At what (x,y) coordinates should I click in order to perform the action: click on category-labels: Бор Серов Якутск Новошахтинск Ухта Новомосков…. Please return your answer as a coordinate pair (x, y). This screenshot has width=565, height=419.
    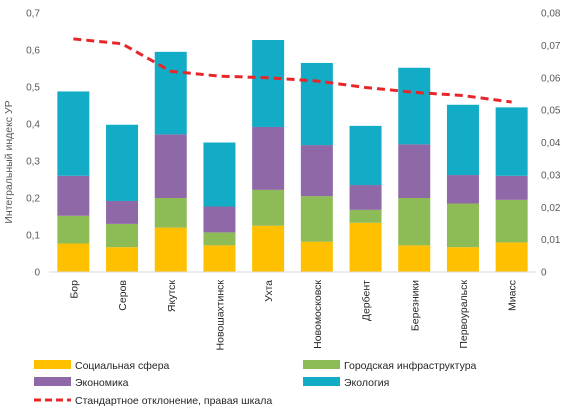
    Looking at the image, I should click on (293, 315).